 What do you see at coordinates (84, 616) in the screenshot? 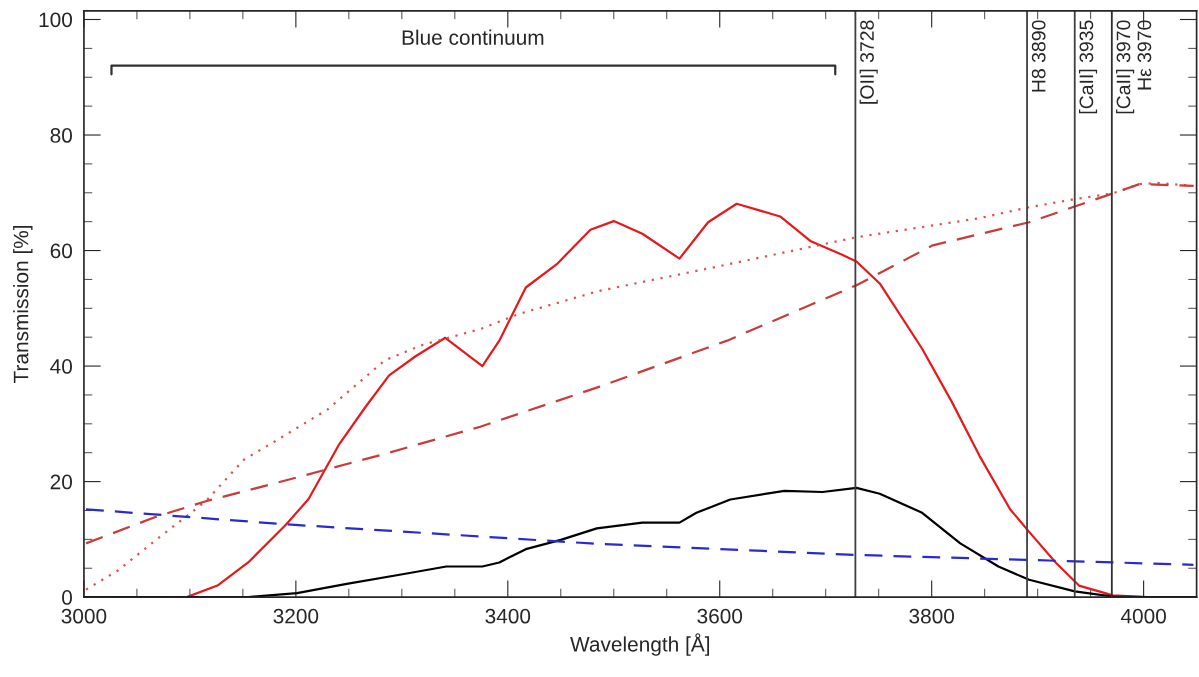
I see `x-tick-label: 3000` at bounding box center [84, 616].